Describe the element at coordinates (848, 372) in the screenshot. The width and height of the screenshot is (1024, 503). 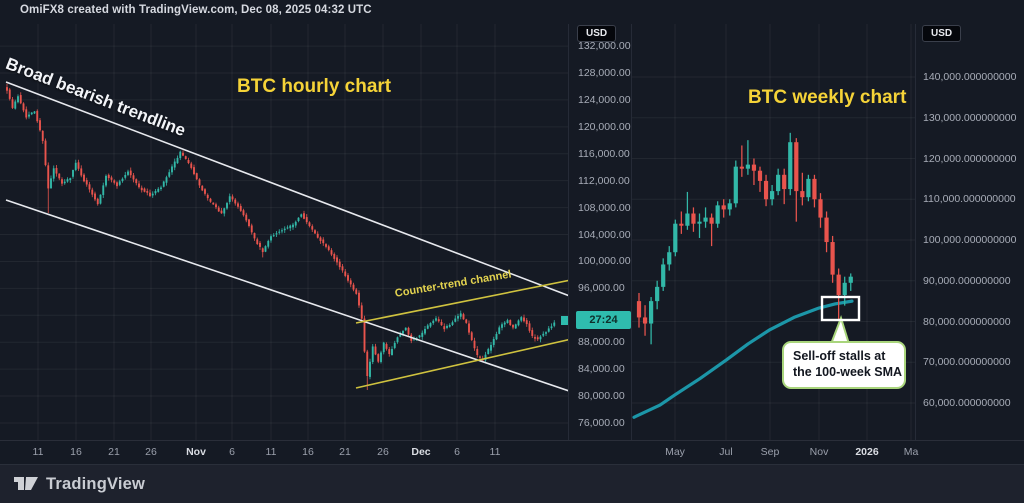
I see `sma-callout-line2: the 100-week SMA` at that location.